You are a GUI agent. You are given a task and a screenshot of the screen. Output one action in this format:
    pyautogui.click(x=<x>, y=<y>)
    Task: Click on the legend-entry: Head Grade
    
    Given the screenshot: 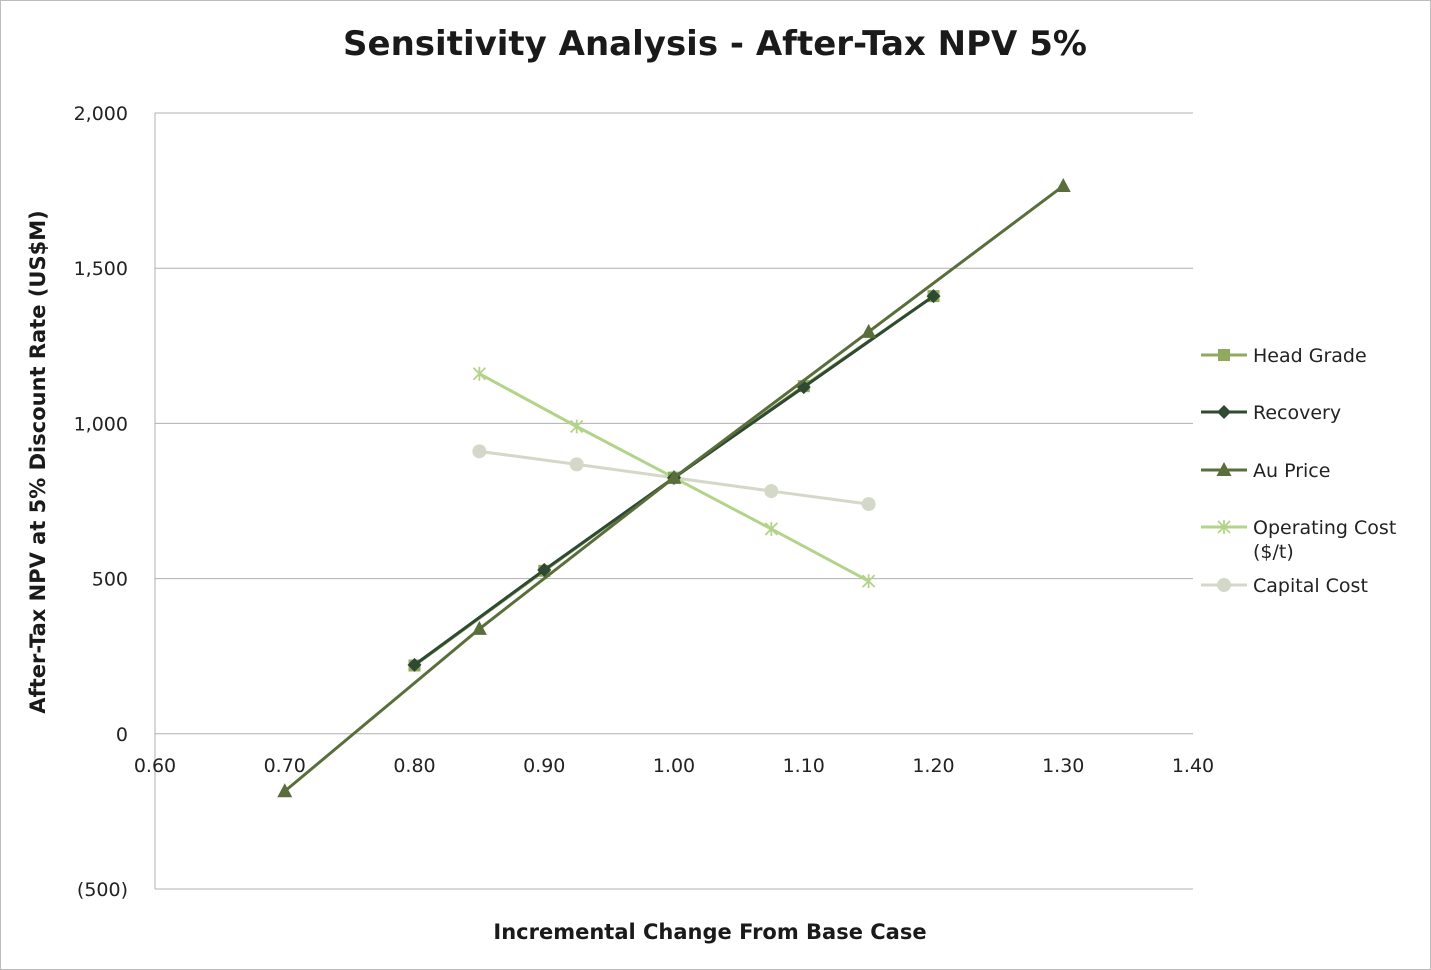 What is the action you would take?
    pyautogui.click(x=1284, y=356)
    